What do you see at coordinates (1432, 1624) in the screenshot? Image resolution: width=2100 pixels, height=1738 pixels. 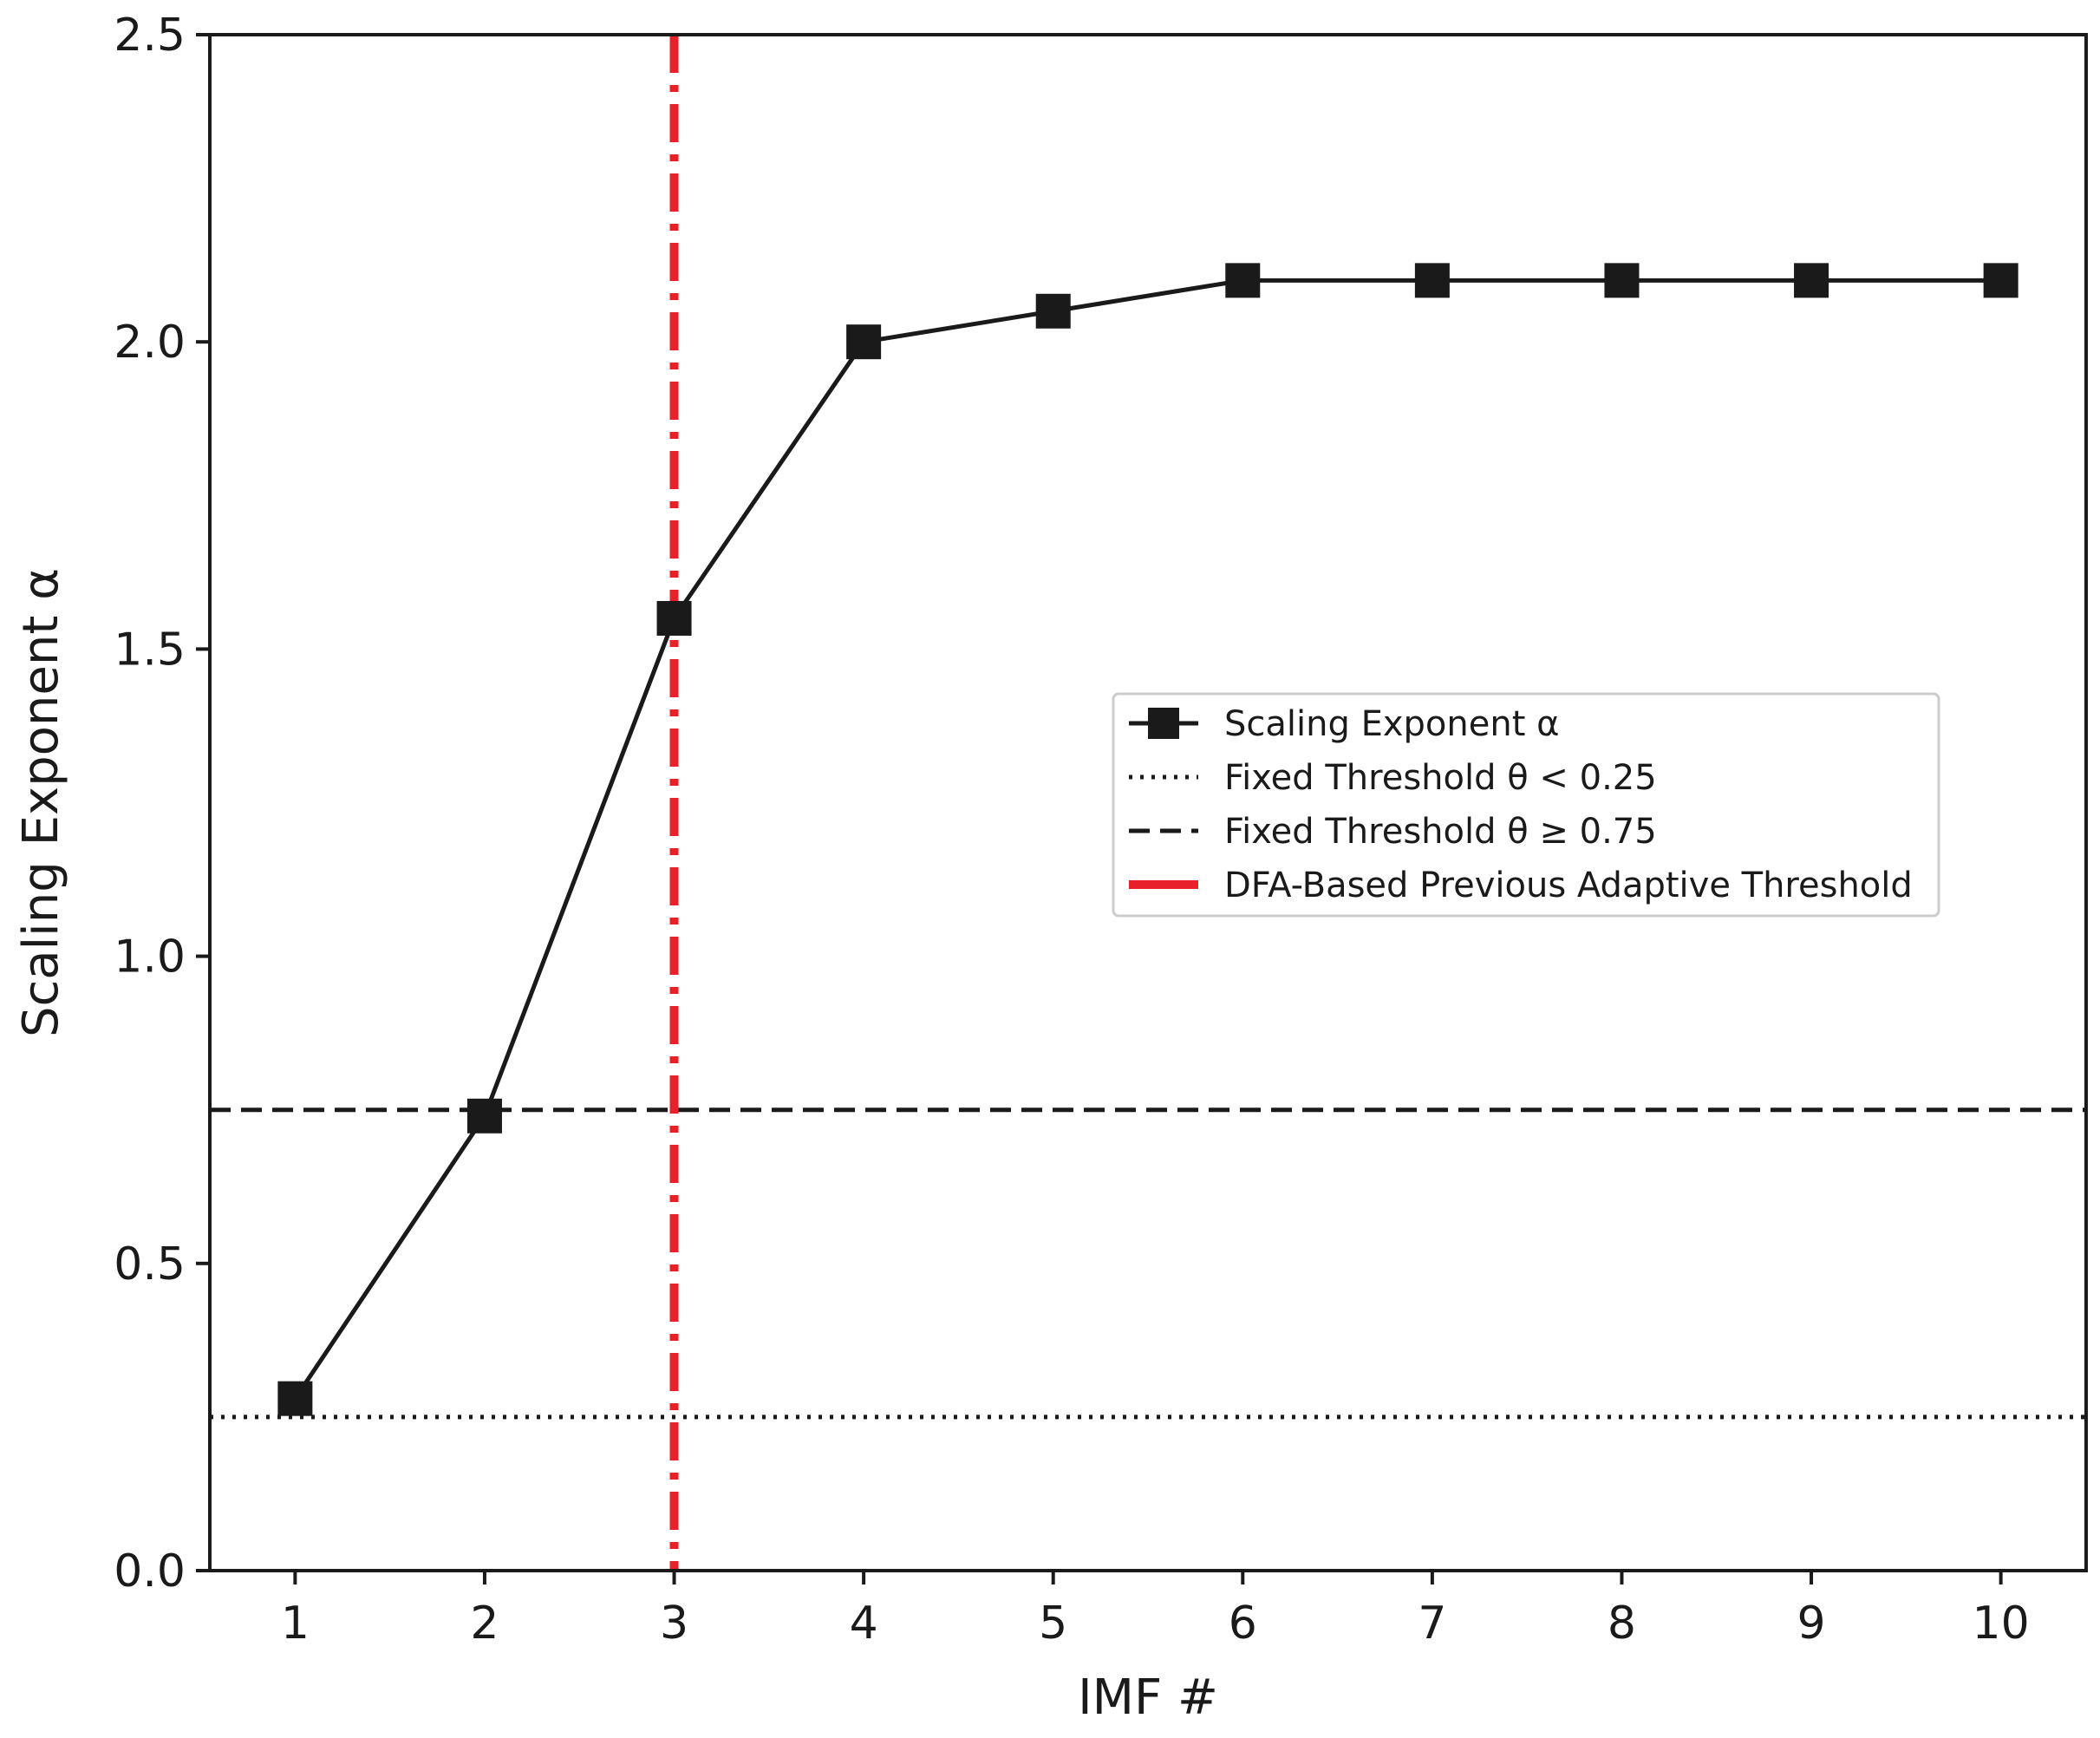 I see `x-tick-label: 7` at bounding box center [1432, 1624].